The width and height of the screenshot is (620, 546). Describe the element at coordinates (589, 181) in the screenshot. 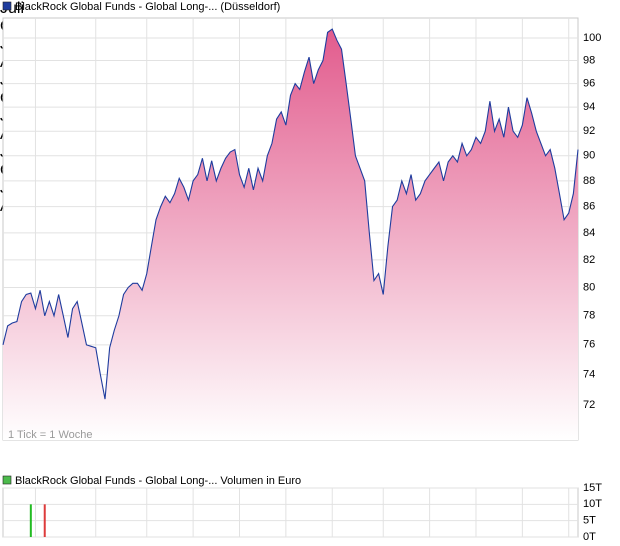

I see `y-tick-label: 88` at that location.